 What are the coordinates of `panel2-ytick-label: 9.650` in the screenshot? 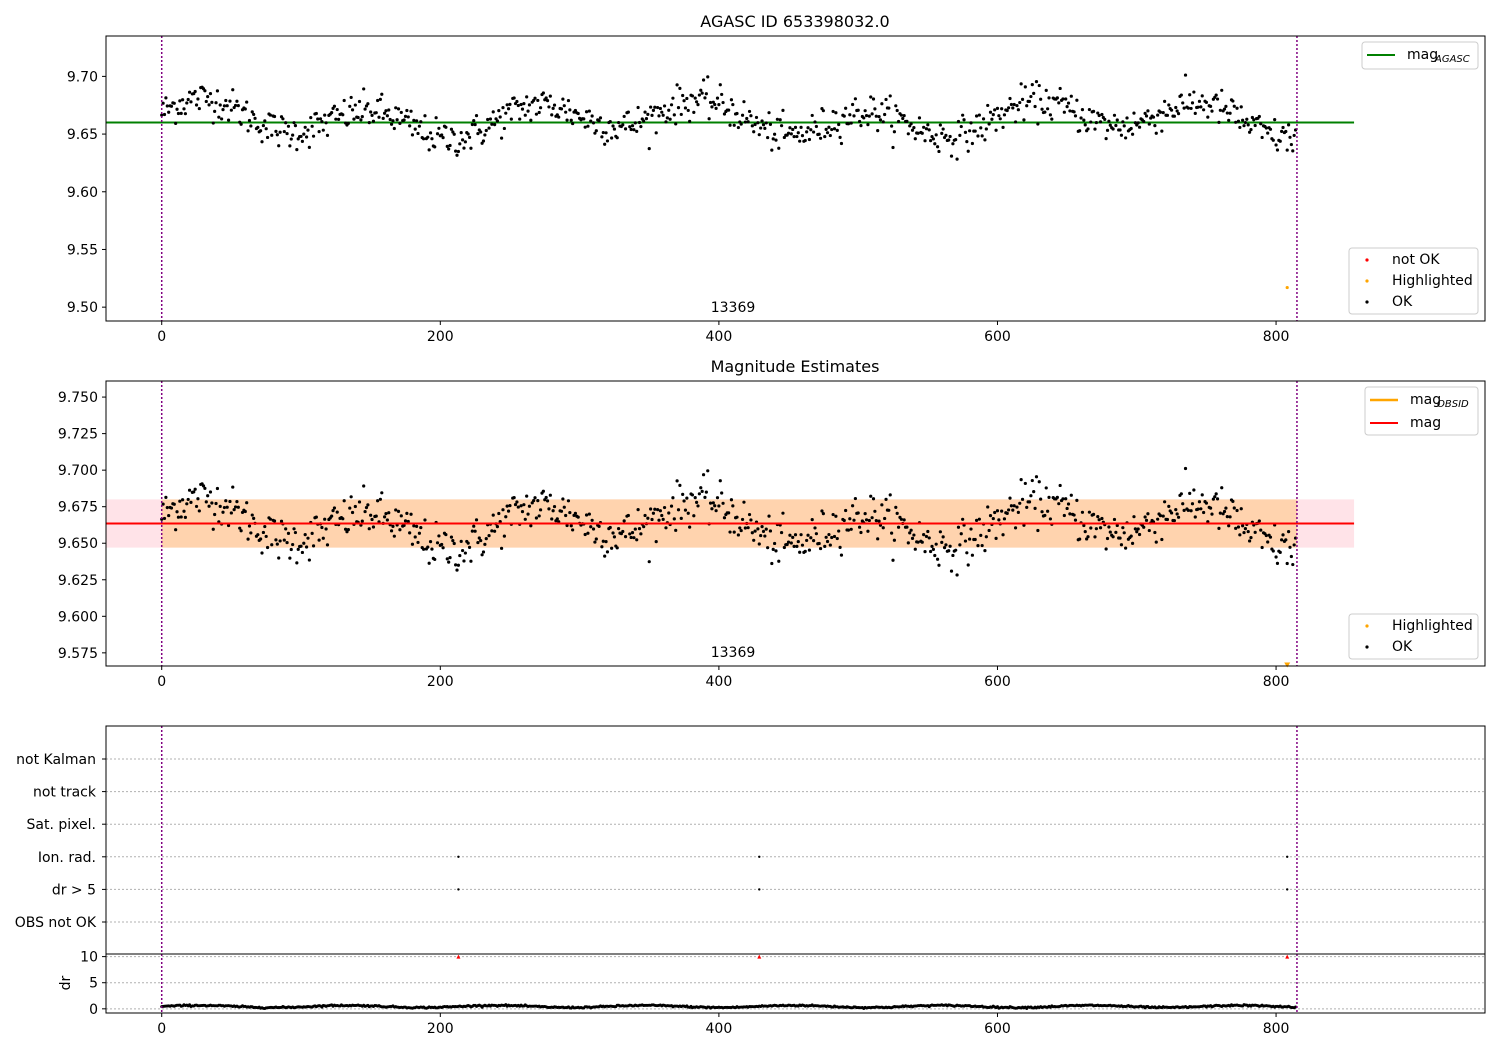 It's located at (78, 544).